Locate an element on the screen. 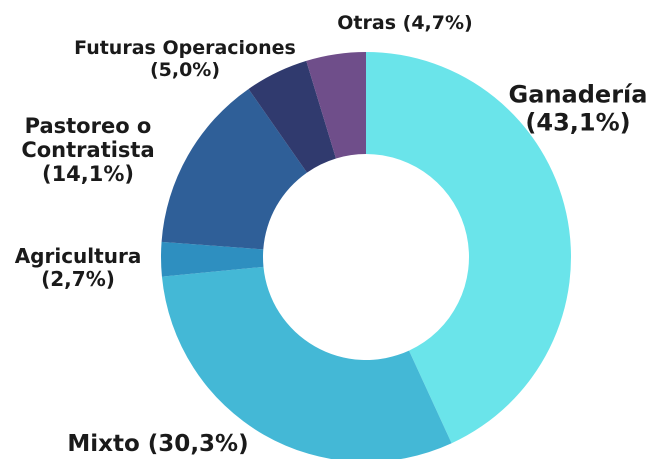  category-label: Ganadería is located at coordinates (578, 94).